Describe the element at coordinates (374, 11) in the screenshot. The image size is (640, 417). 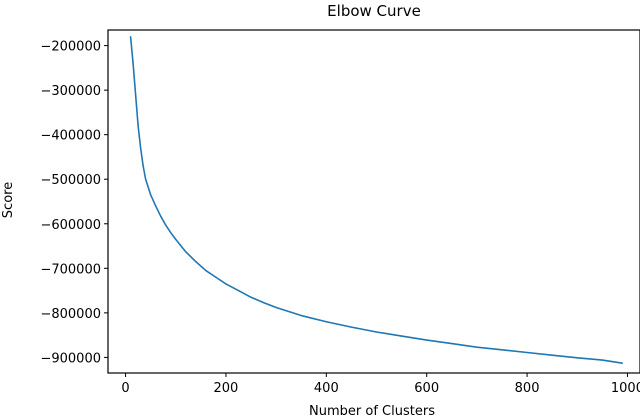
I see `chart-title: Elbow Curve` at that location.